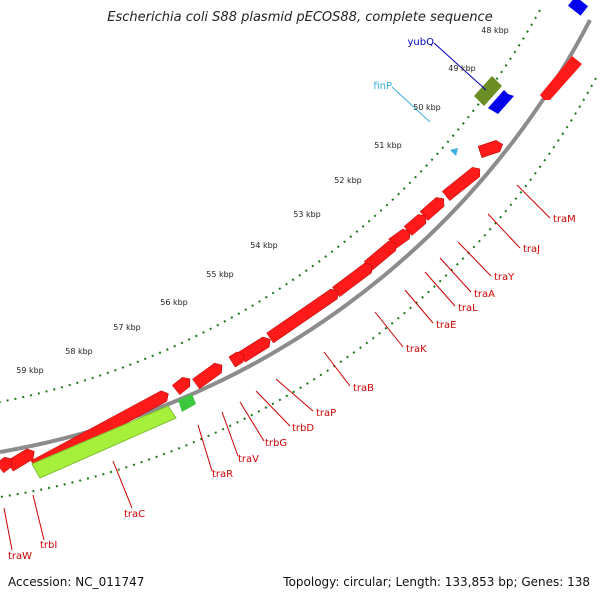  What do you see at coordinates (388, 145) in the screenshot?
I see `kbp-label: 51 kbp` at bounding box center [388, 145].